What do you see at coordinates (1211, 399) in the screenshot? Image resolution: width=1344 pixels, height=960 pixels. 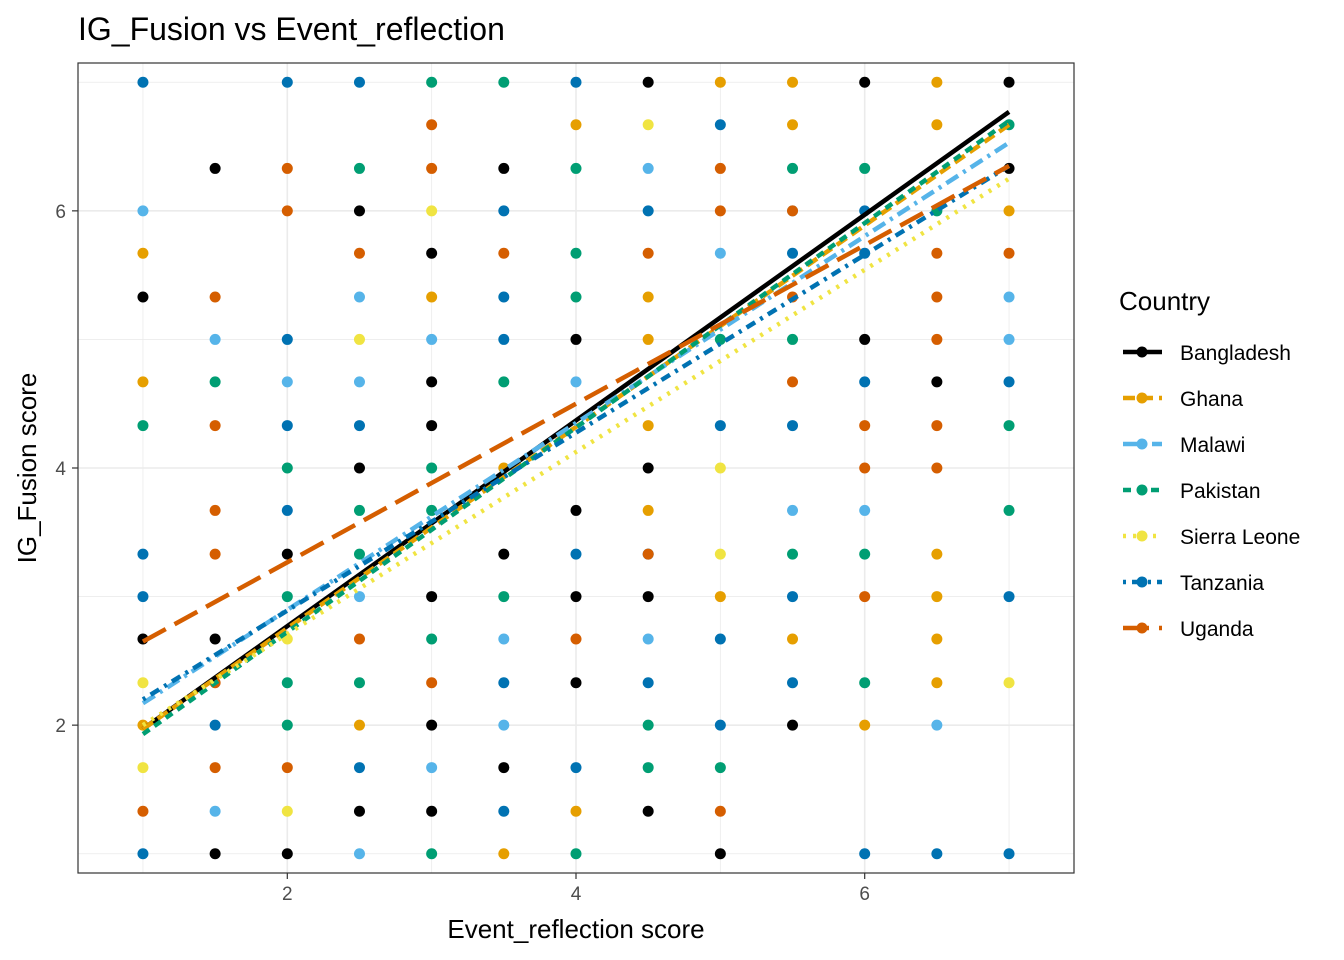 I see `legend-label: Ghana` at bounding box center [1211, 399].